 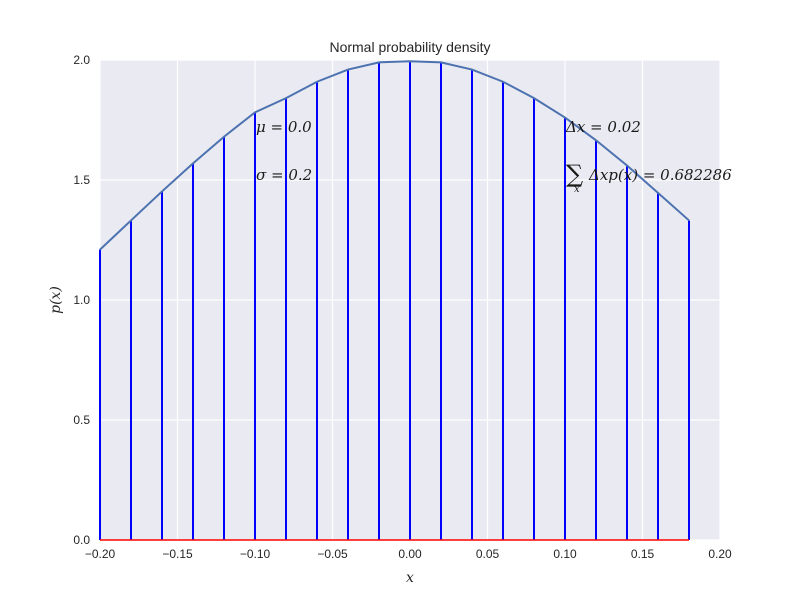 I want to click on x-tick-labels: −0.20 −0.15 −0.10 −0.05 0.00 0.05 0.10 0.15 0.20, so click(x=408, y=554).